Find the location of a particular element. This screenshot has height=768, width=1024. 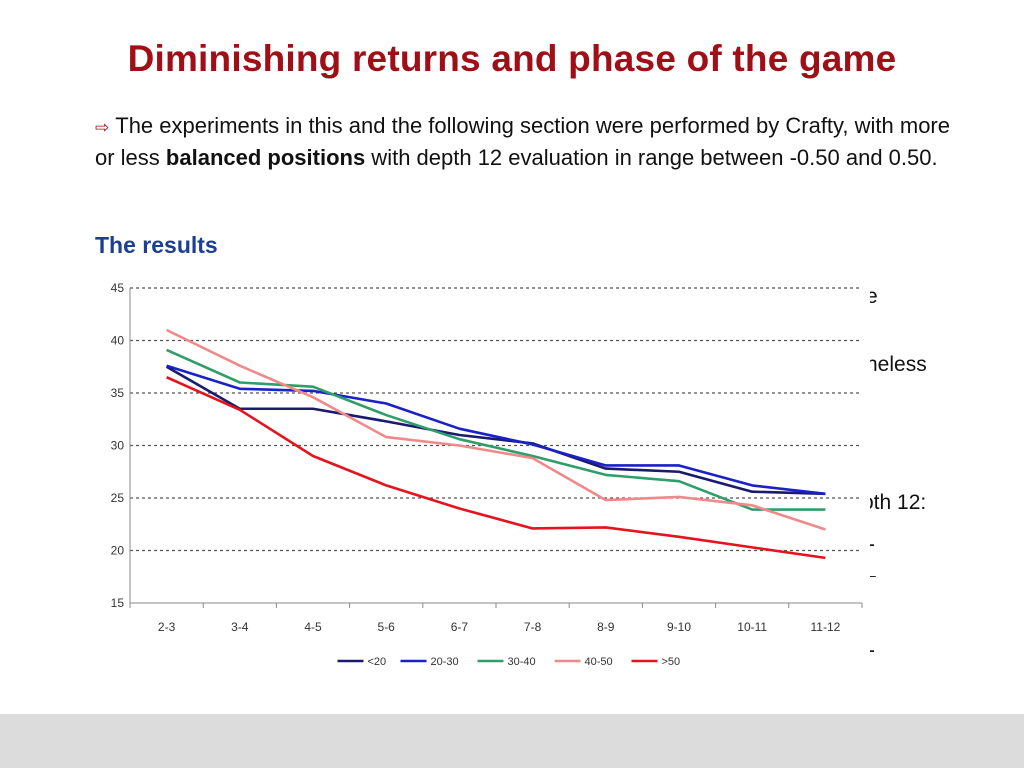

footer-band is located at coordinates (512, 741).